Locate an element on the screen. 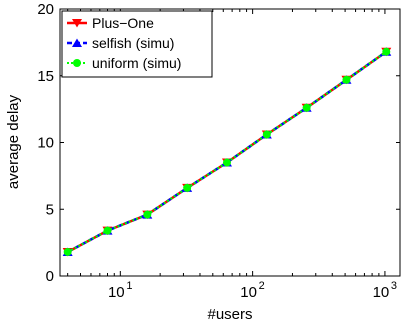 This screenshot has height=324, width=410. legend-label-plus-one: Plus−One is located at coordinates (123, 23).